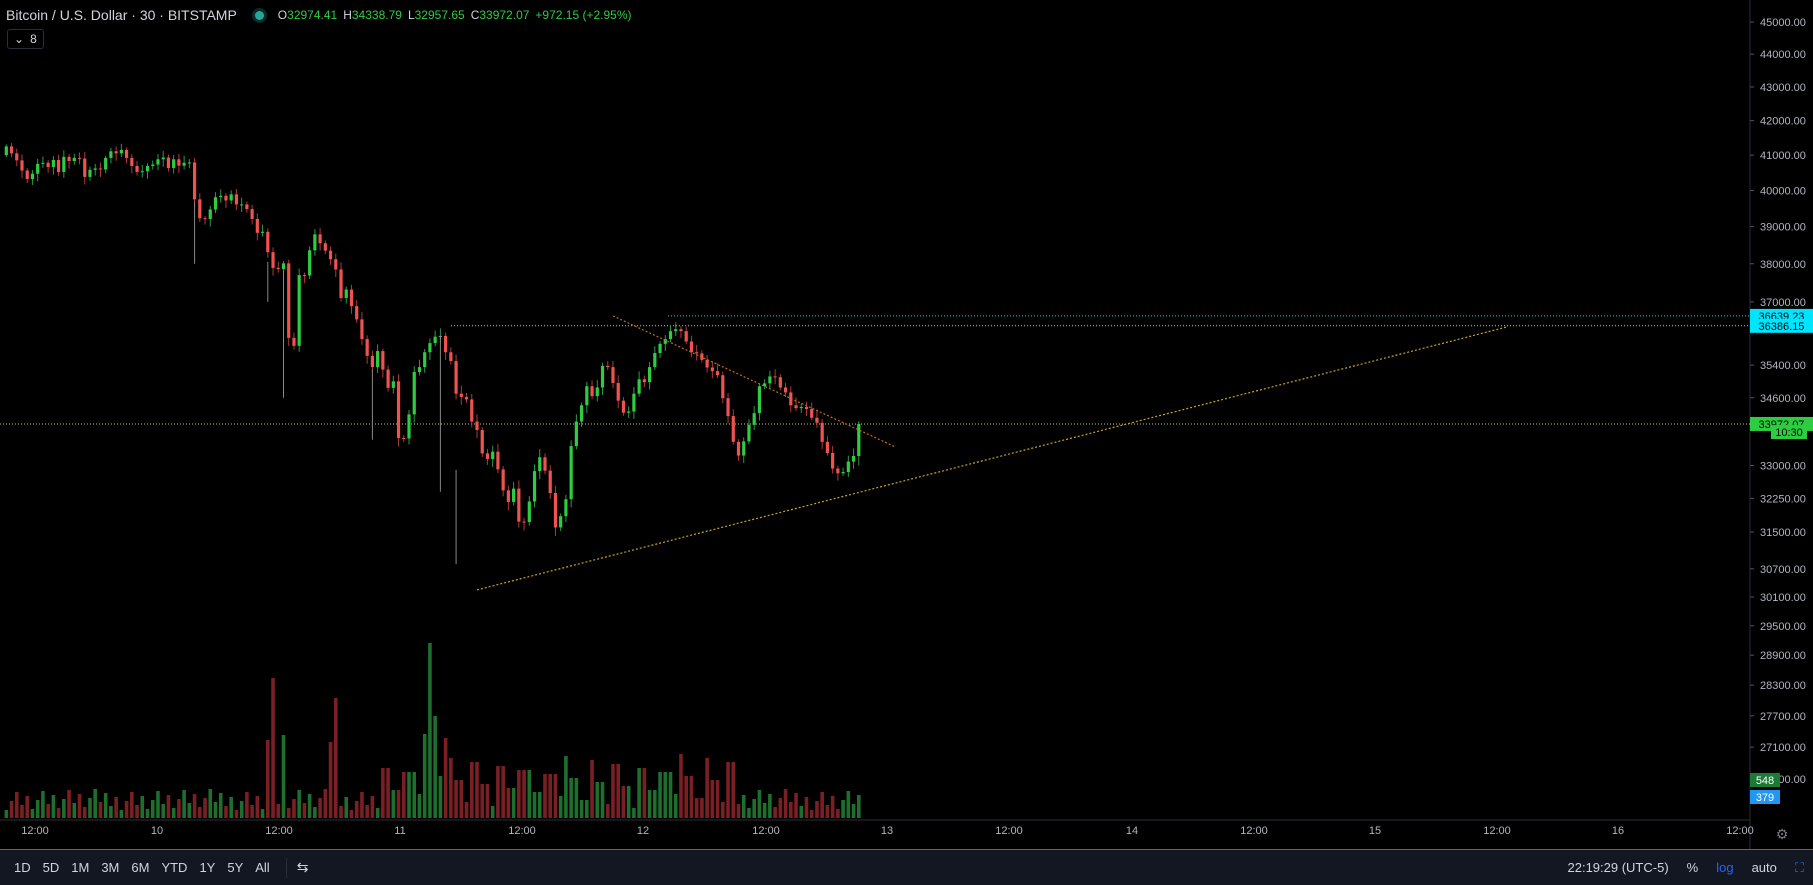 This screenshot has width=1813, height=885. What do you see at coordinates (302, 867) in the screenshot?
I see `goto-date-icon: ⇆` at bounding box center [302, 867].